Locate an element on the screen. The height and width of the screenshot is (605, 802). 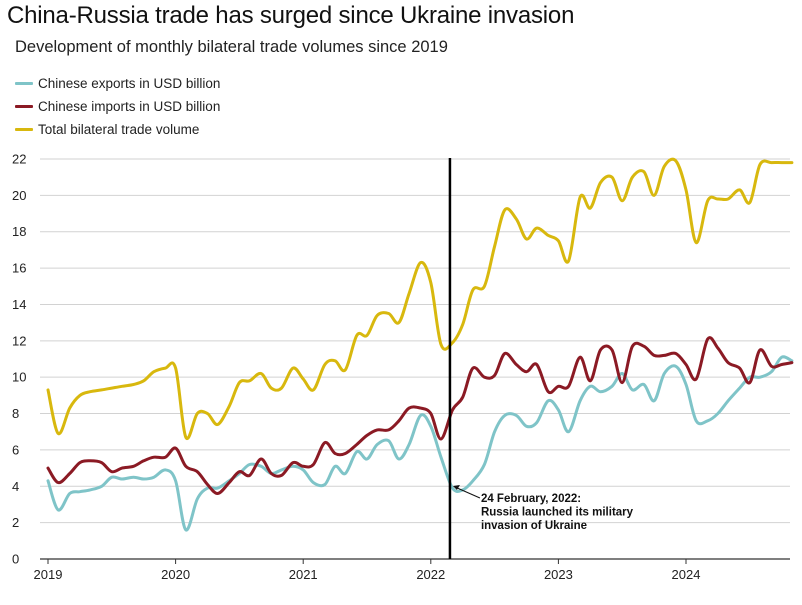
legend-swatch-exports is located at coordinates (24, 83).